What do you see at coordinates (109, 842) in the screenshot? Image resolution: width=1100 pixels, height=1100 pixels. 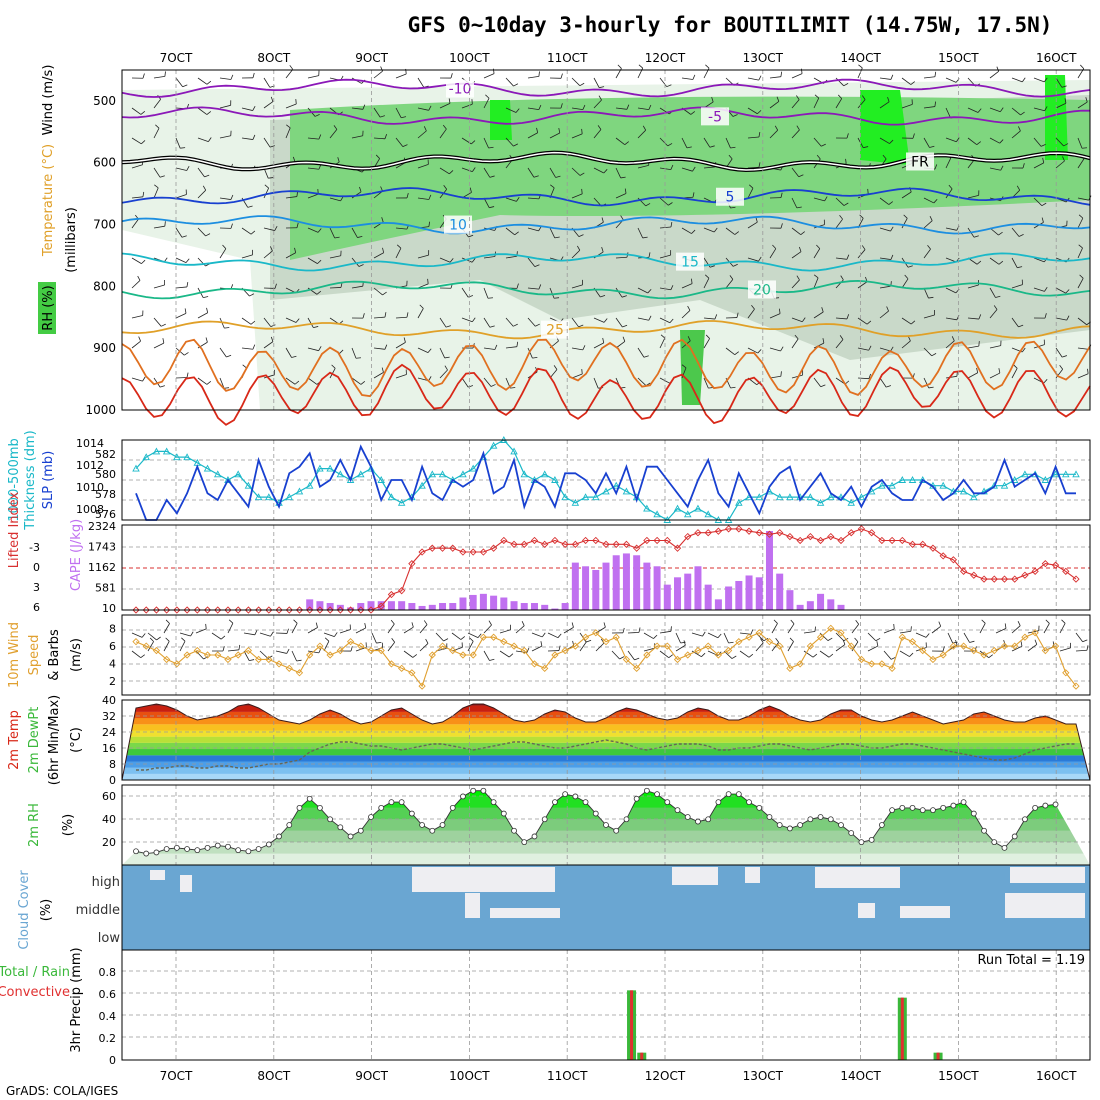 I see `rh-tick: 20` at bounding box center [109, 842].